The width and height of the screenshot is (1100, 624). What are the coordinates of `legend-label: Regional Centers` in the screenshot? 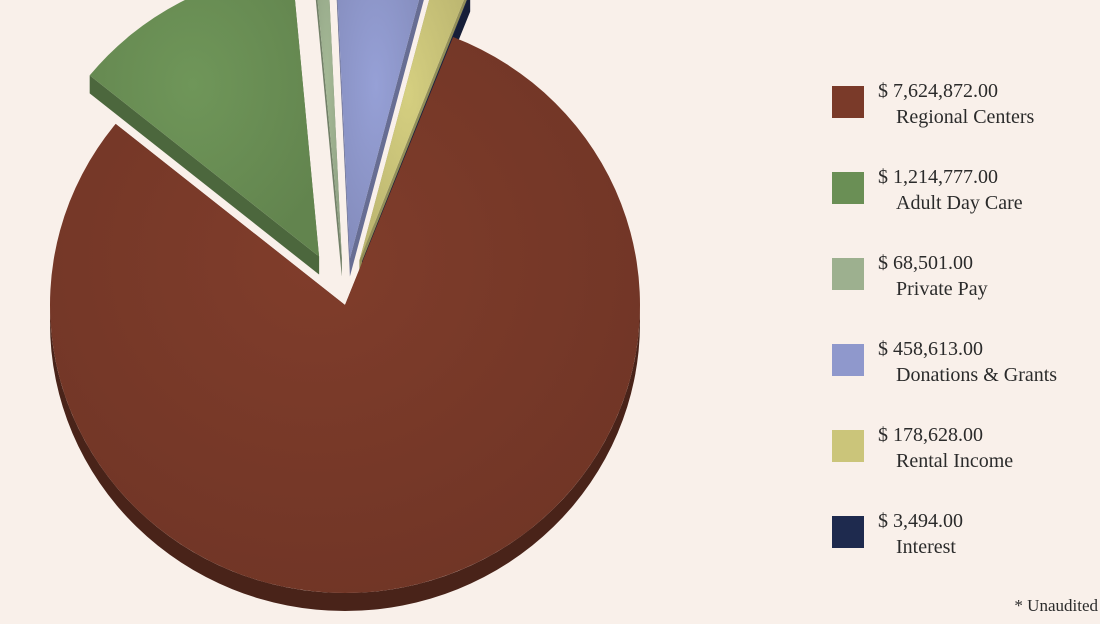 It's located at (965, 117).